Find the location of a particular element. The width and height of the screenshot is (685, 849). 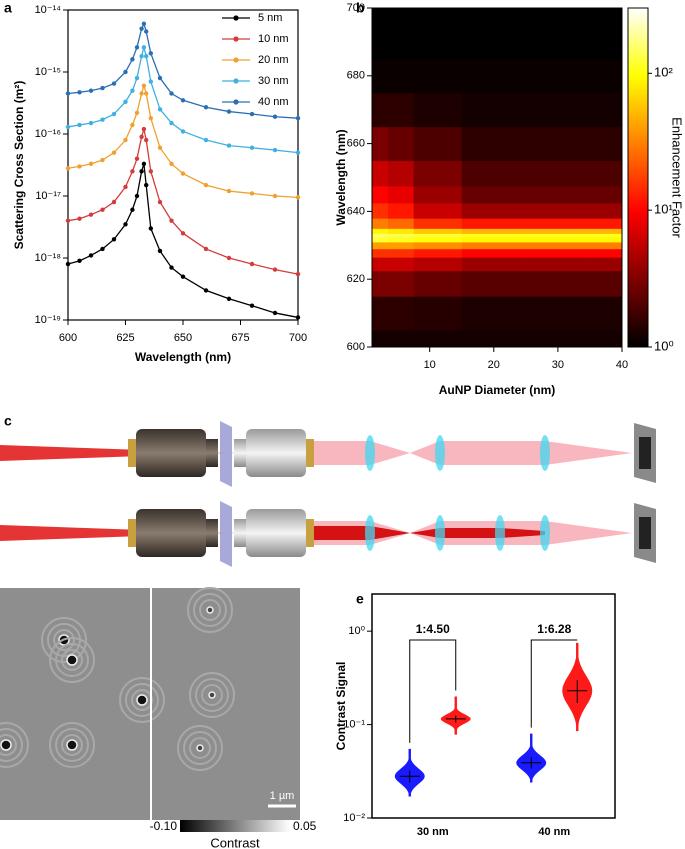

y-axis-label: Contrast Signal is located at coordinates (341, 706).